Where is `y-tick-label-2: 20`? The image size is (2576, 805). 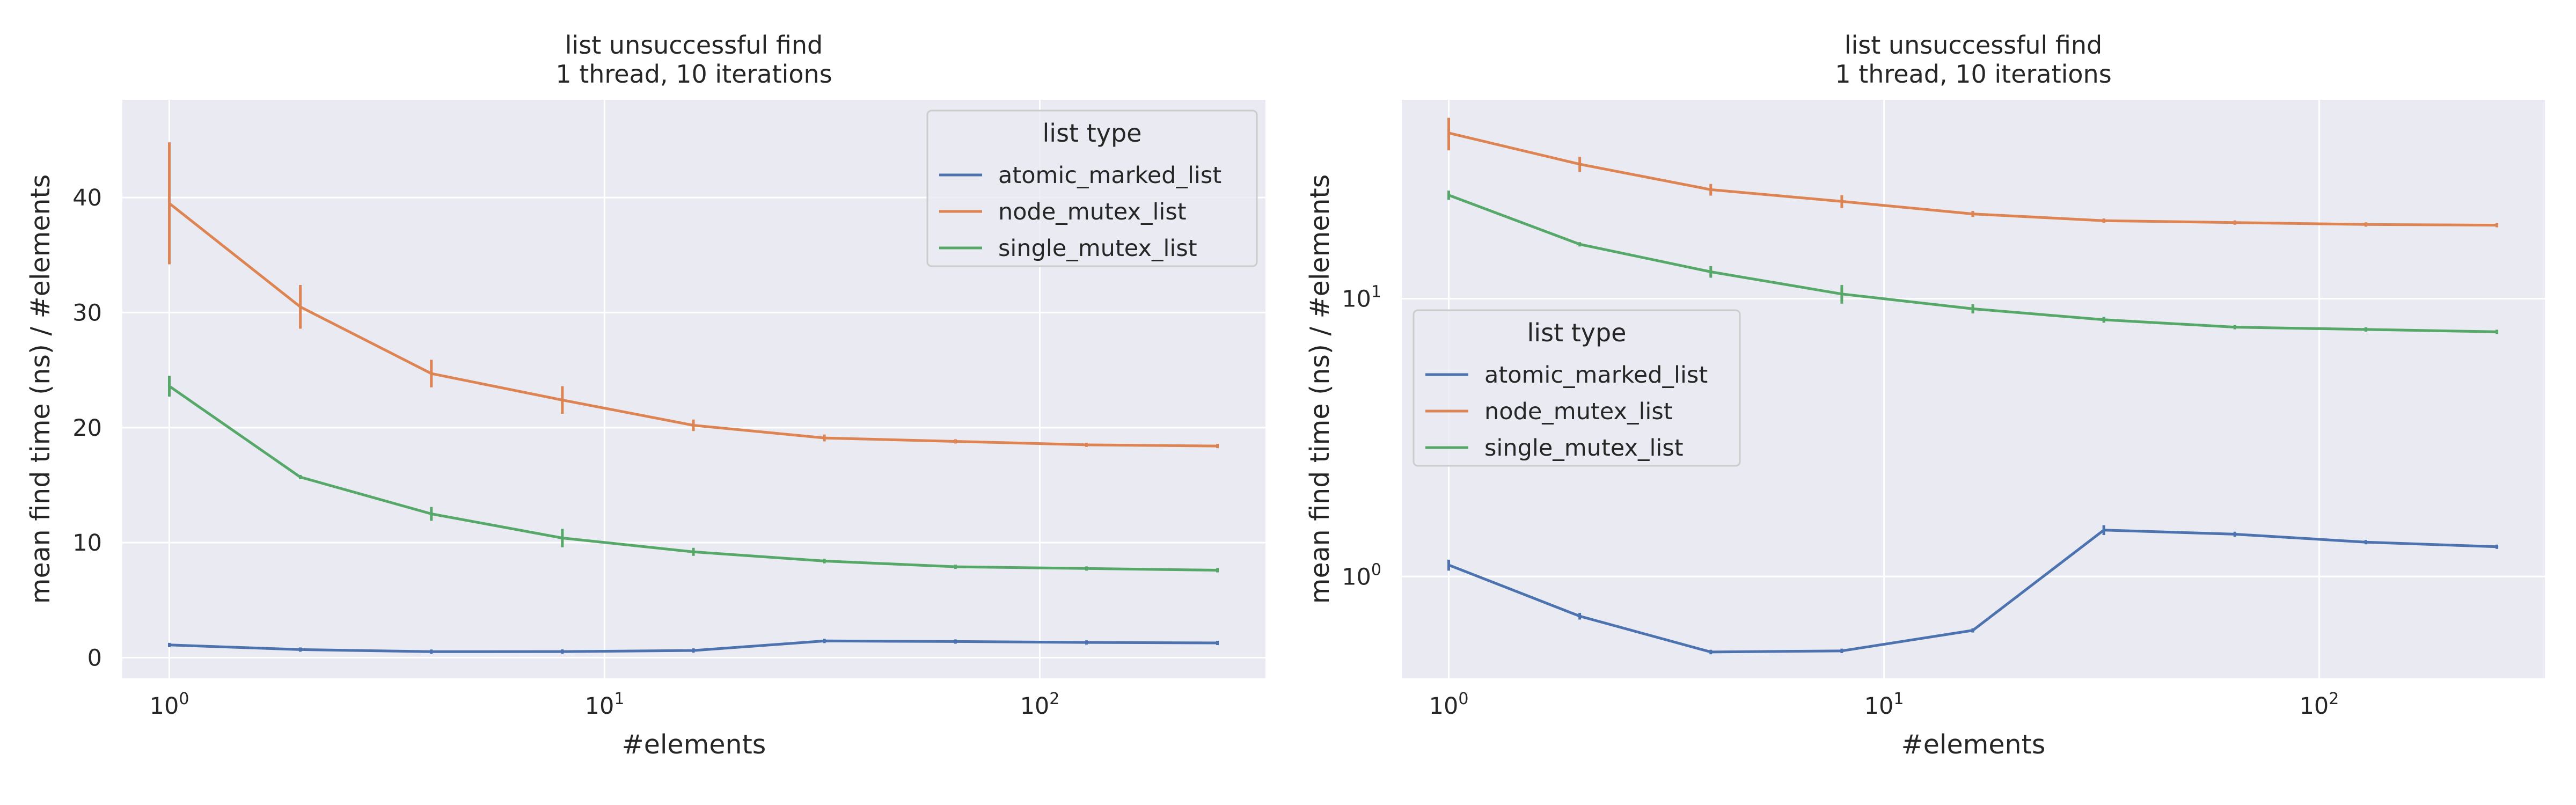 y-tick-label-2: 20 is located at coordinates (87, 428).